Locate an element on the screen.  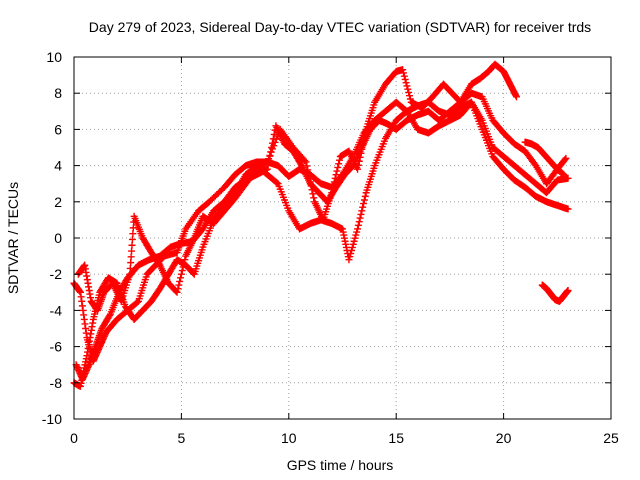
x-tick-label: 20 is located at coordinates (504, 438).